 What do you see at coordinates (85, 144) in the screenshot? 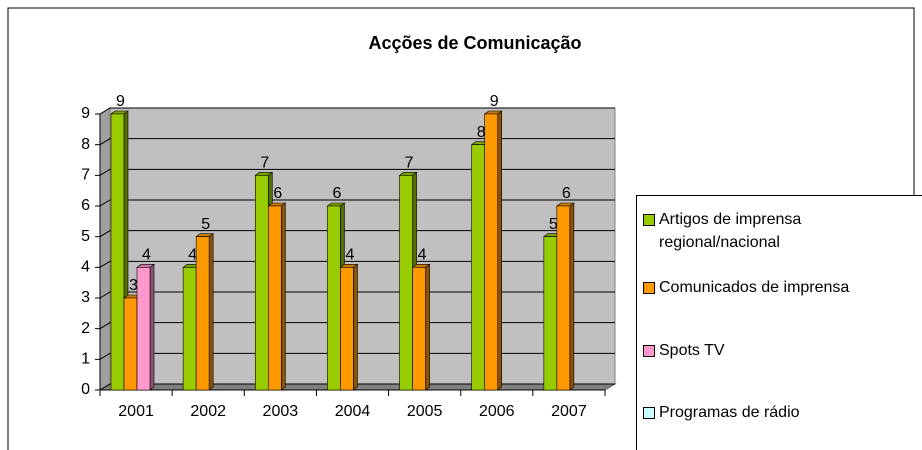
I see `y-tick-label: 8` at bounding box center [85, 144].